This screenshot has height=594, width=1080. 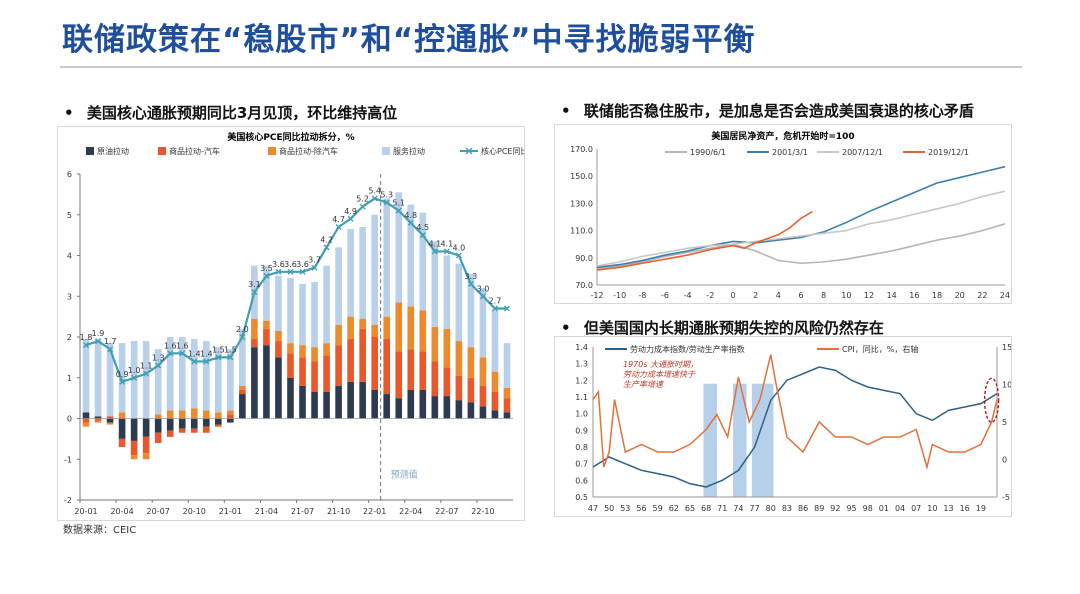 What do you see at coordinates (982, 295) in the screenshot?
I see `x-tick-label: 22` at bounding box center [982, 295].